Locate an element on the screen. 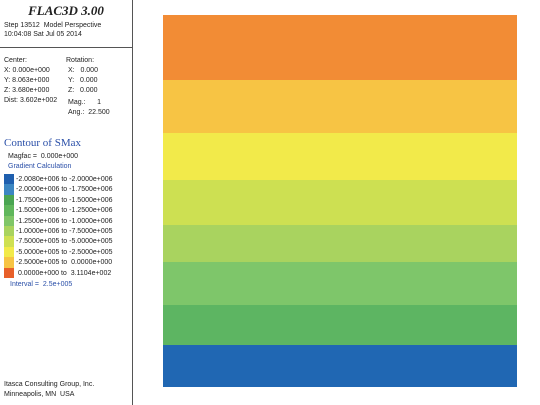 Image resolution: width=540 pixels, height=405 pixels. app-title: FLAC3D 3.00 is located at coordinates (66, 10).